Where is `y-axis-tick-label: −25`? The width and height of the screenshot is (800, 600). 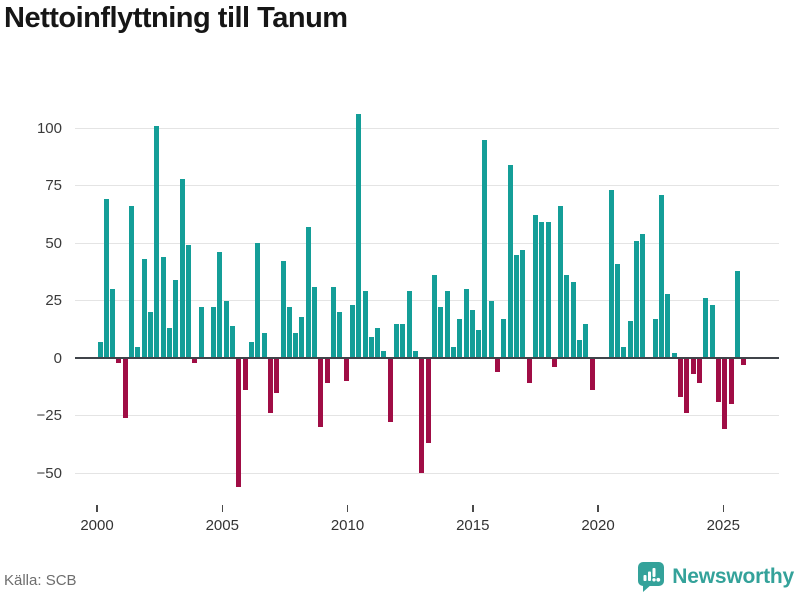
y-axis-tick-label: −25 is located at coordinates (49, 415).